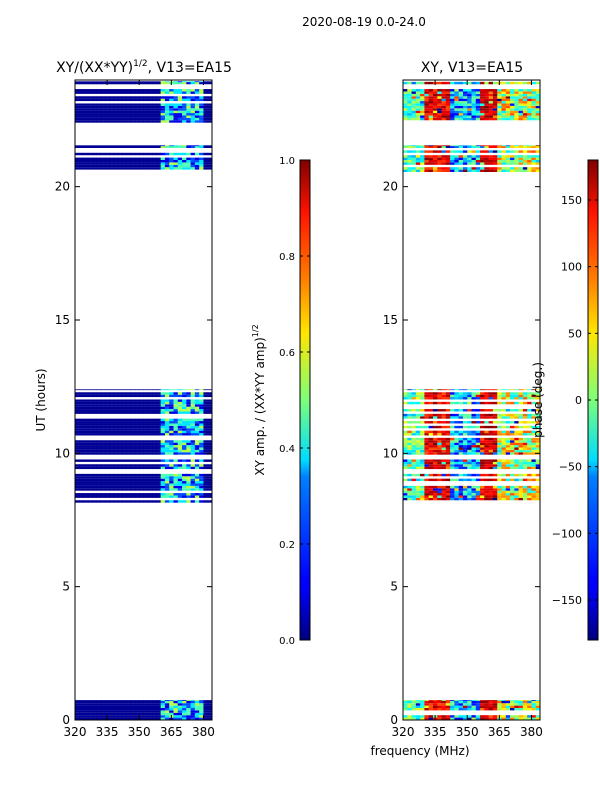 The image size is (600, 800). What do you see at coordinates (62, 187) in the screenshot?
I see `y-tick-label: 20` at bounding box center [62, 187].